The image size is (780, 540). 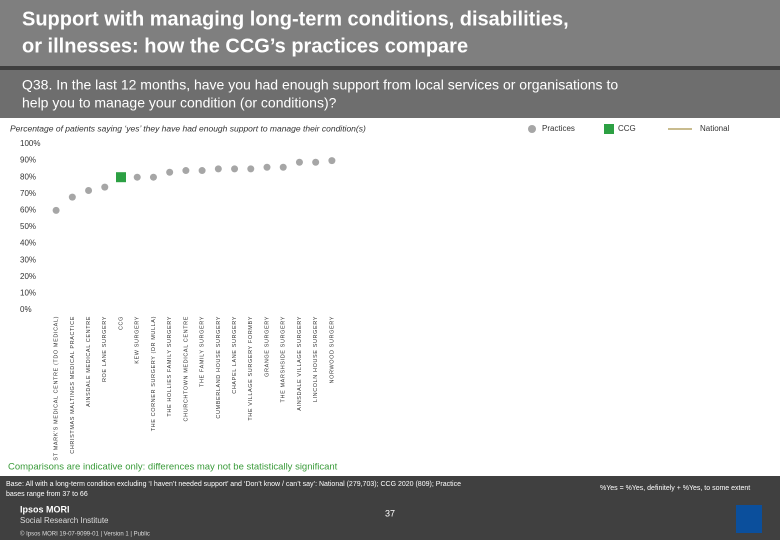 What do you see at coordinates (28, 276) in the screenshot?
I see `y-tick-label: 20%` at bounding box center [28, 276].